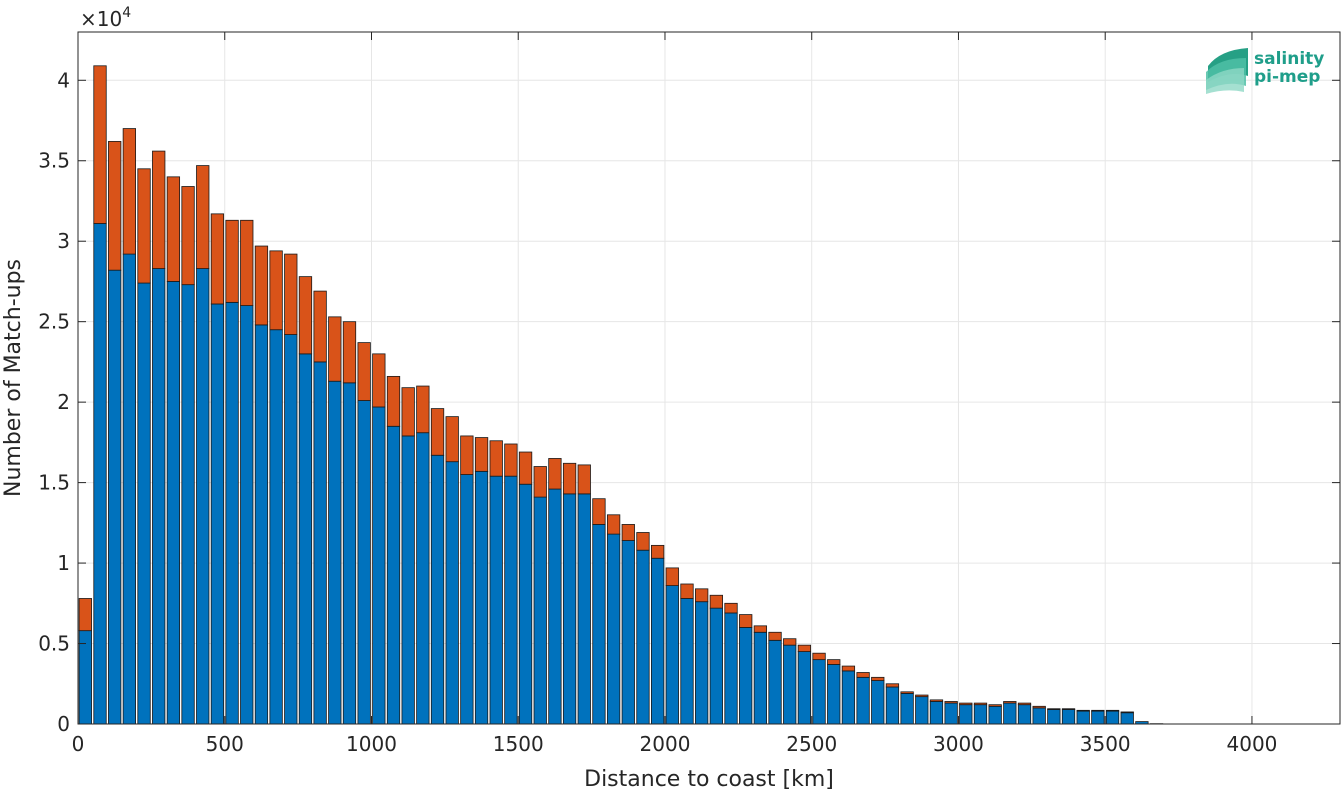 The width and height of the screenshot is (1342, 792). I want to click on x-tick-label: 4000, so click(1252, 744).